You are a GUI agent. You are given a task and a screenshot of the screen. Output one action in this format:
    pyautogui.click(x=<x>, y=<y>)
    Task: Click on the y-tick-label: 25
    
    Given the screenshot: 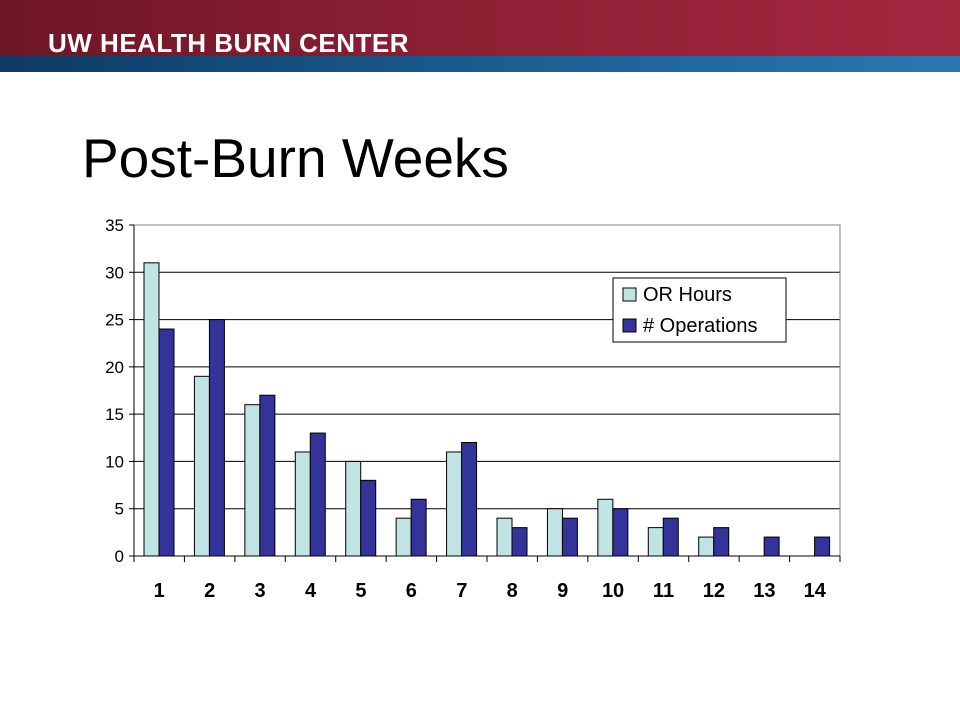 What is the action you would take?
    pyautogui.click(x=114, y=320)
    